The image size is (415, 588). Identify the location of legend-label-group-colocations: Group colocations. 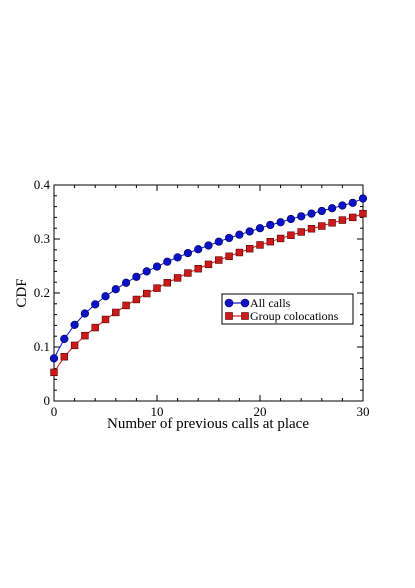
(294, 316).